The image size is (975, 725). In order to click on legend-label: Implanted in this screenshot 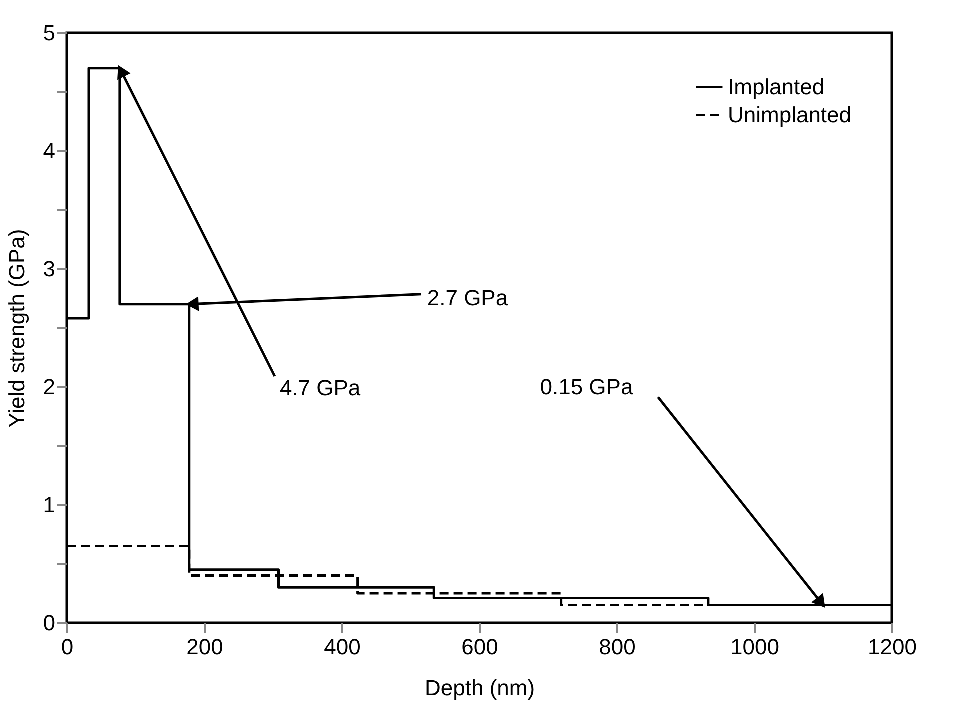, I will do `click(776, 87)`.